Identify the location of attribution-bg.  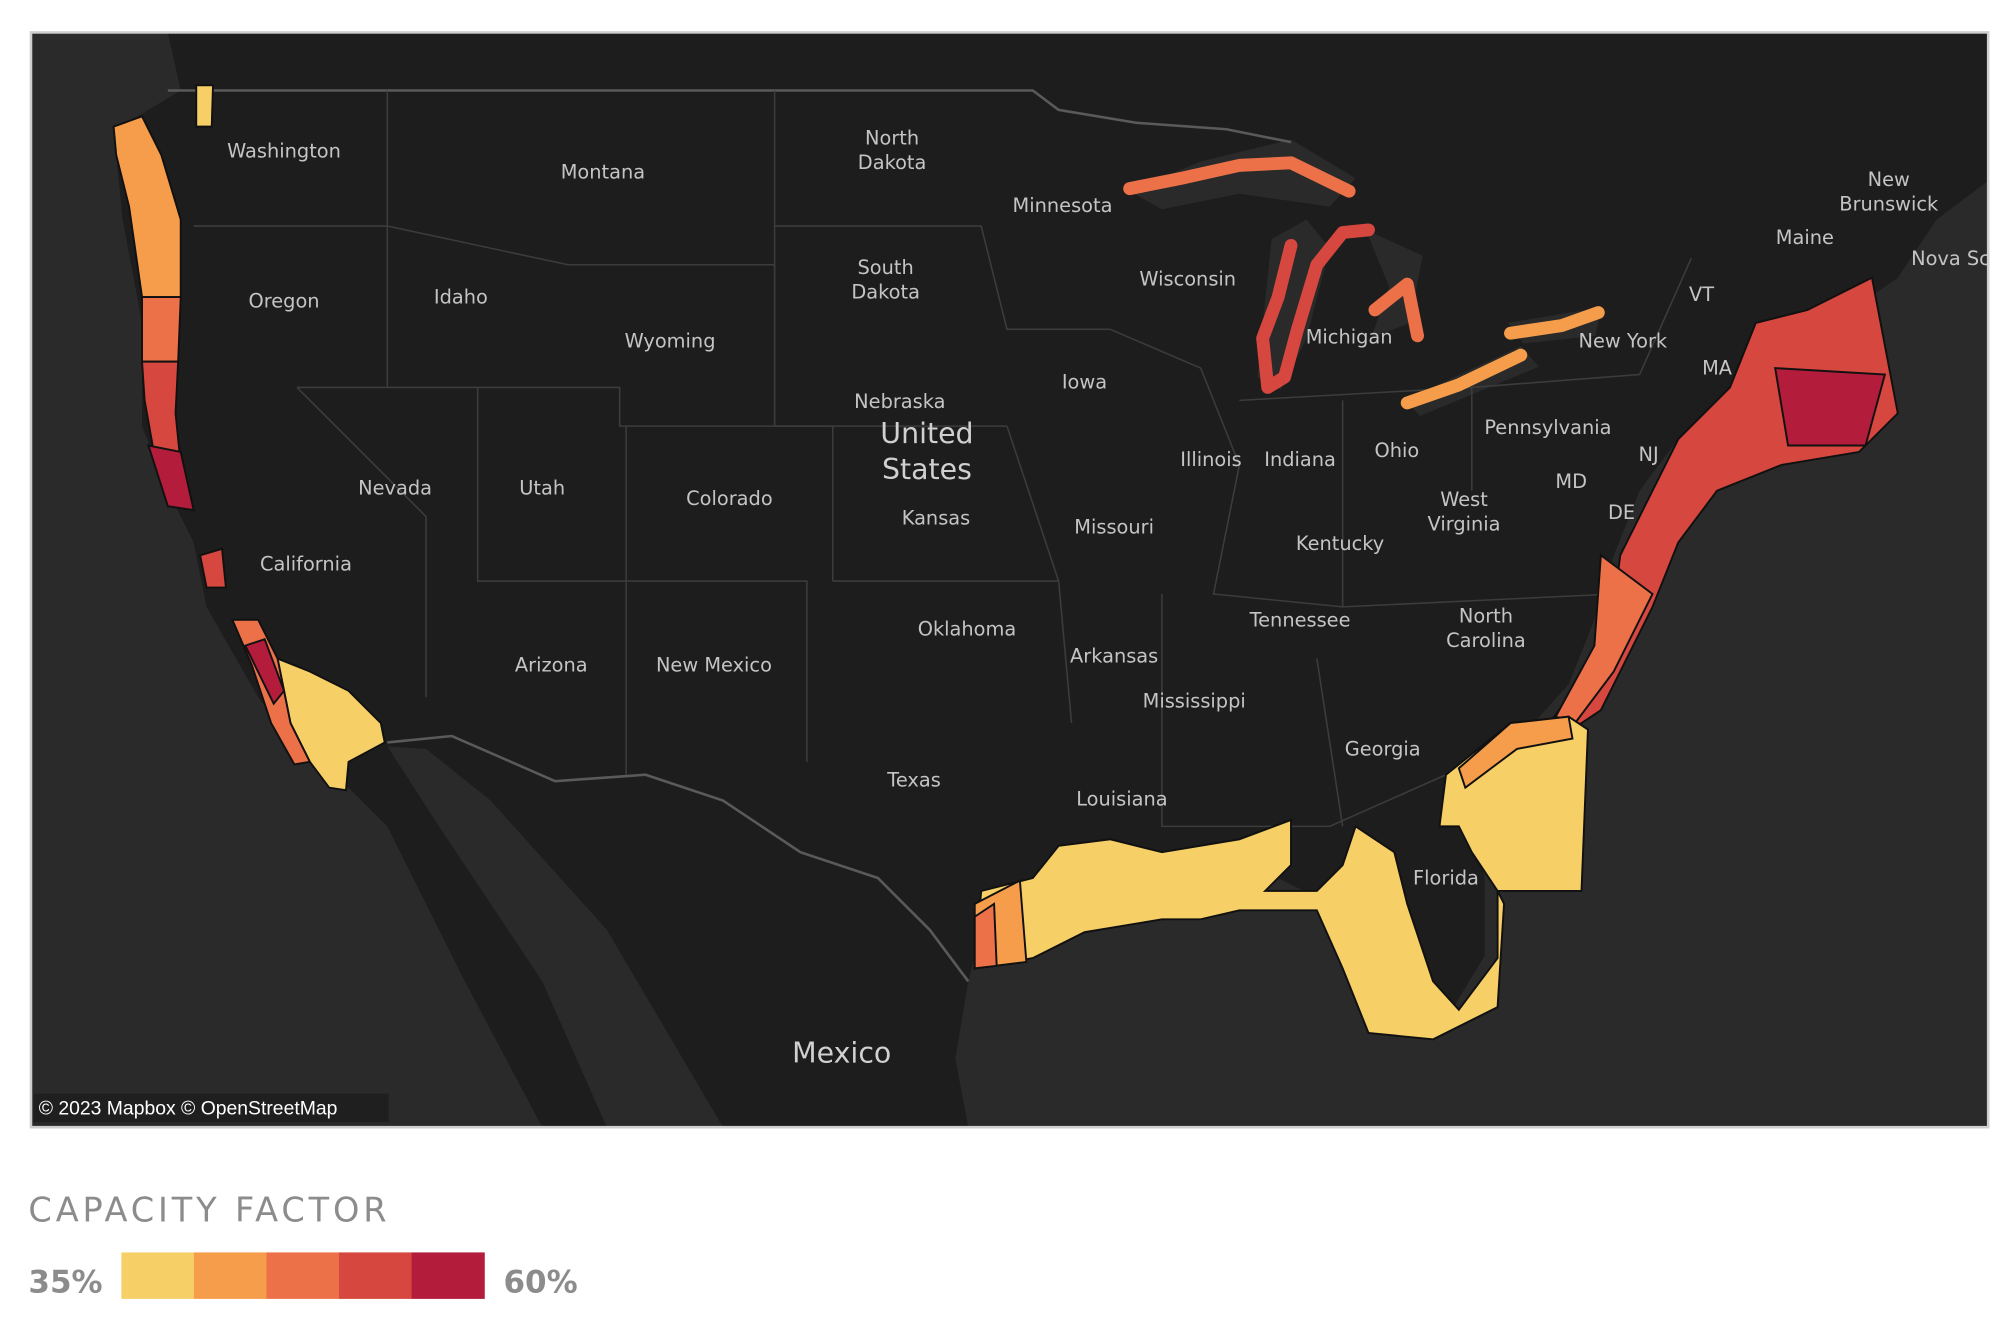
(211, 1108).